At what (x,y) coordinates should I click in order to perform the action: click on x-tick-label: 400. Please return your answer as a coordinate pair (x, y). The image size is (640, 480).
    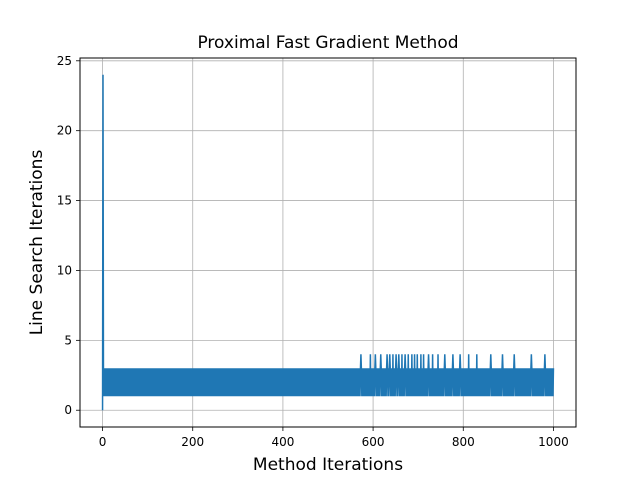
    Looking at the image, I should click on (282, 442).